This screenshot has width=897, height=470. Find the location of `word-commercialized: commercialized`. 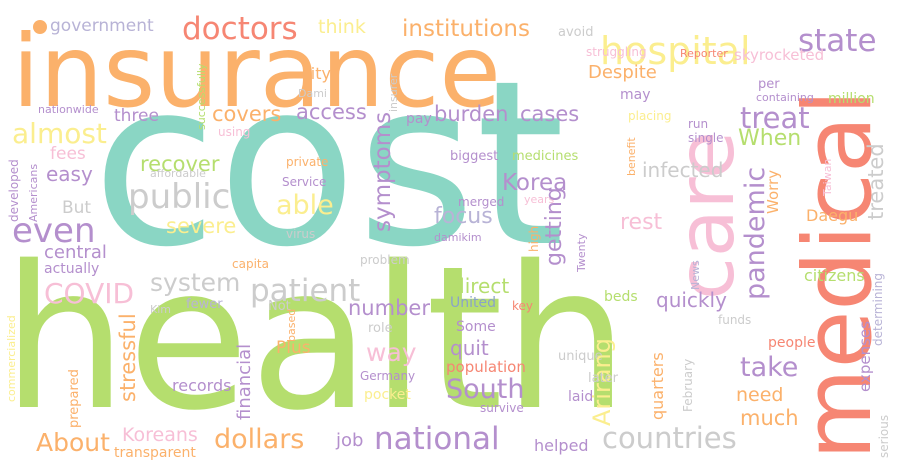

word-commercialized: commercialized is located at coordinates (11, 358).